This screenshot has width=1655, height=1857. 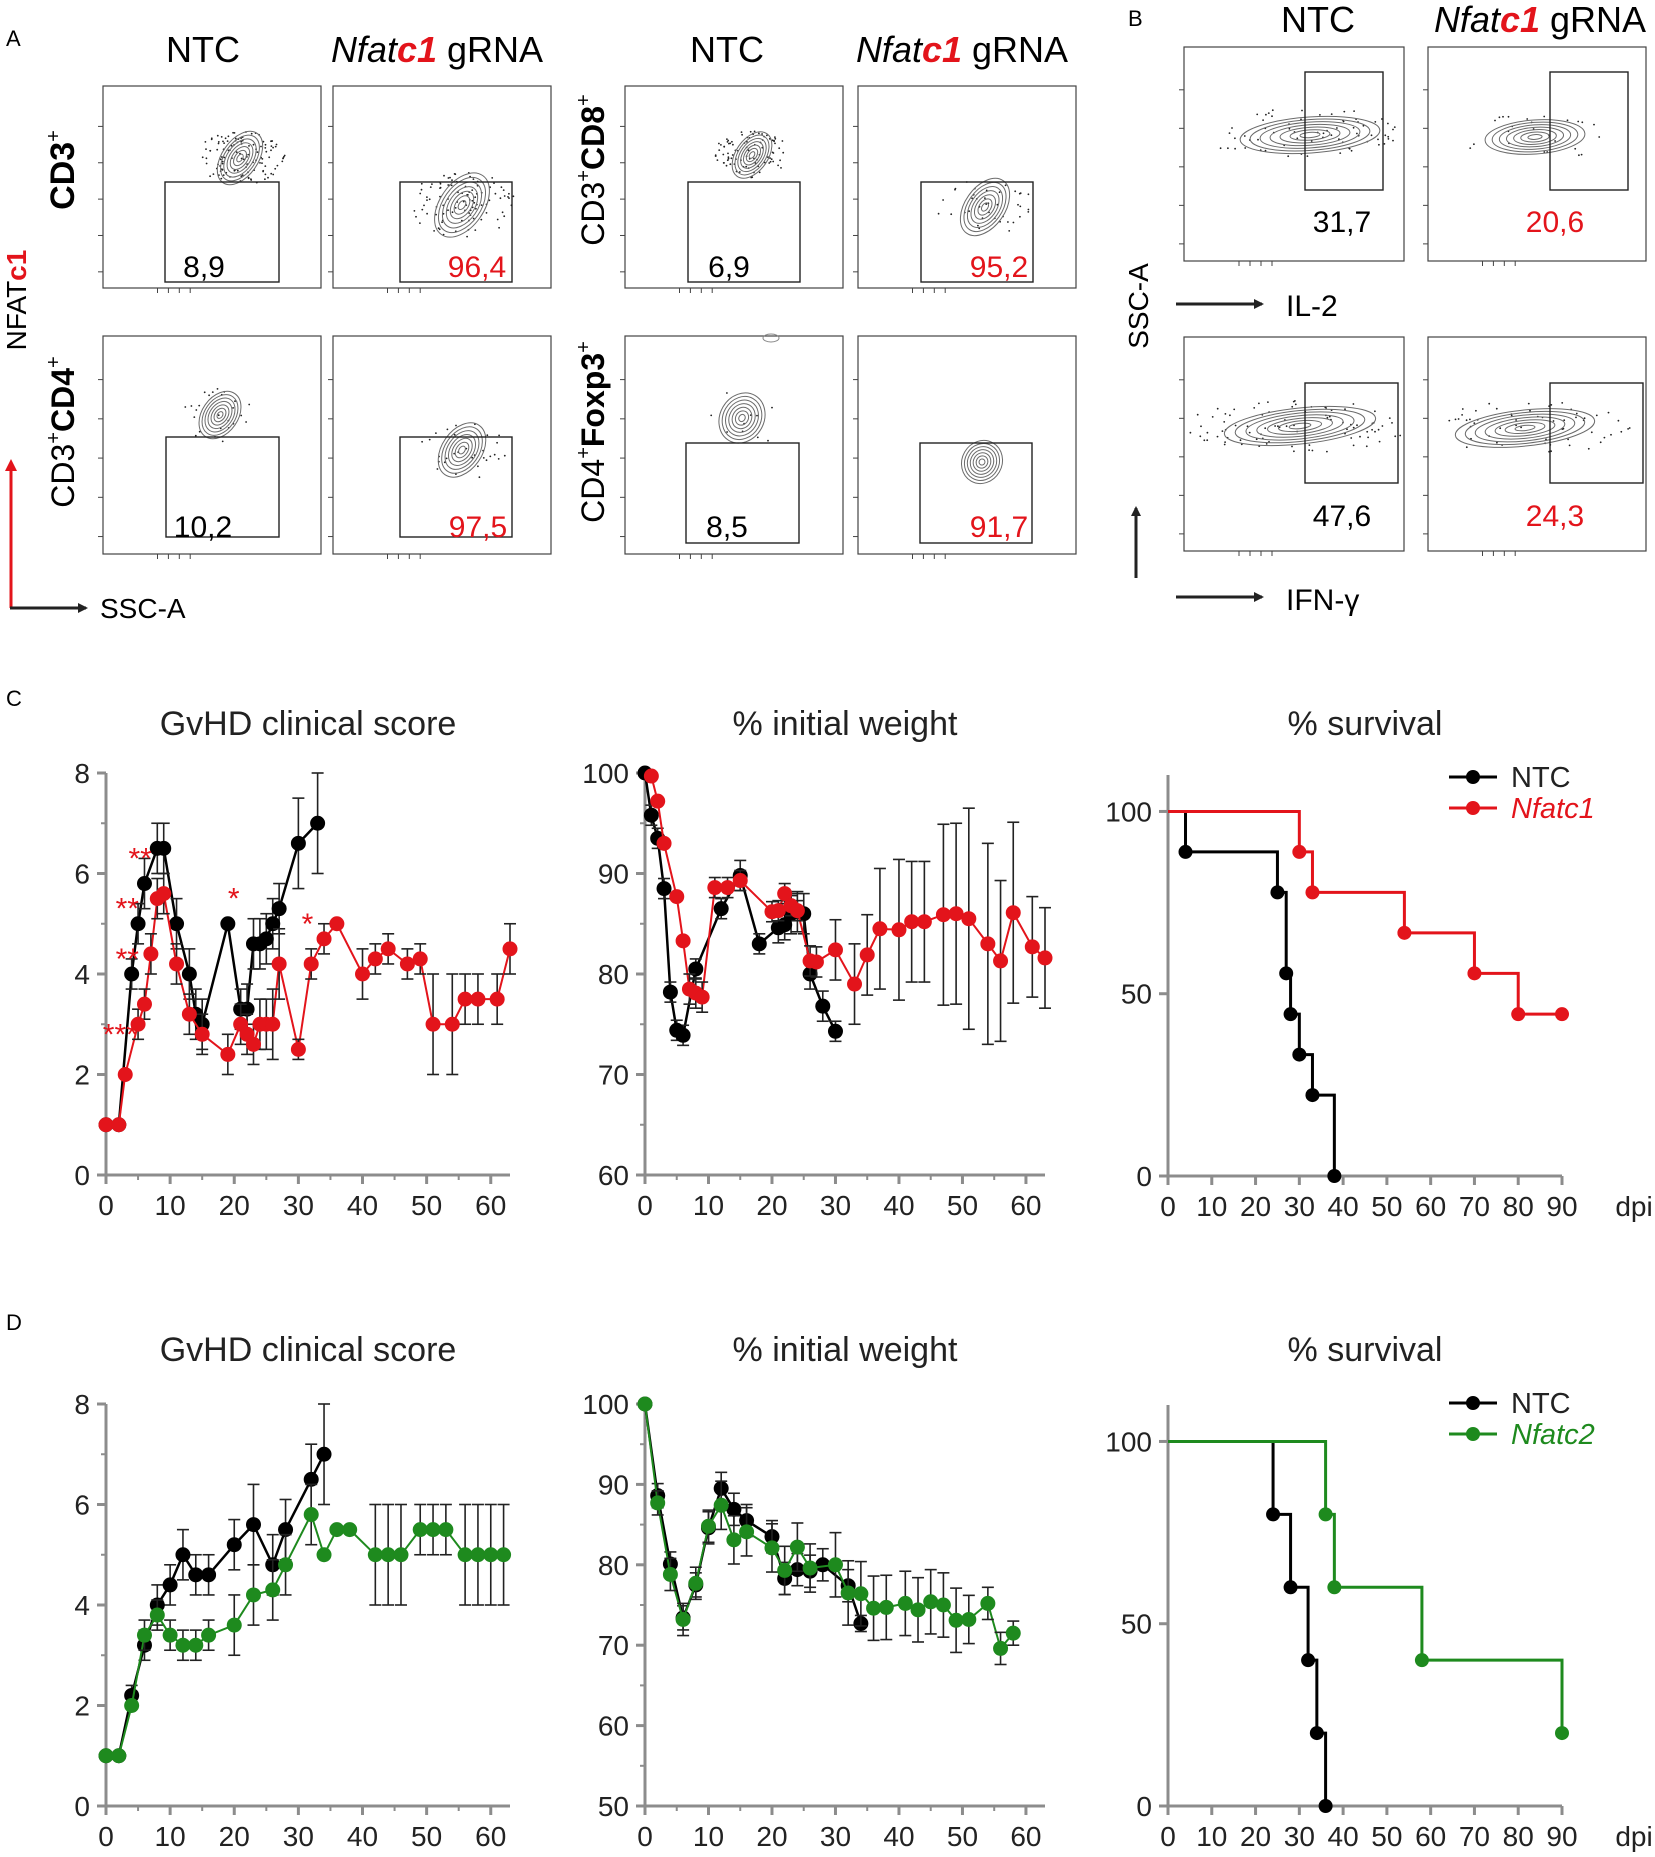 I want to click on series-line-nfatc2, so click(x=829, y=1527).